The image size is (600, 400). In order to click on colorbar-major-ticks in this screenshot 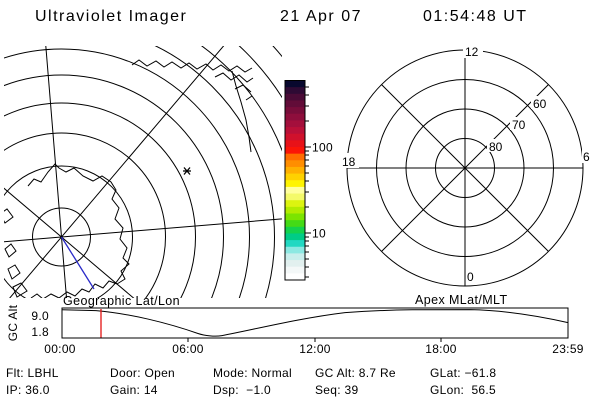, I will do `click(308, 190)`.